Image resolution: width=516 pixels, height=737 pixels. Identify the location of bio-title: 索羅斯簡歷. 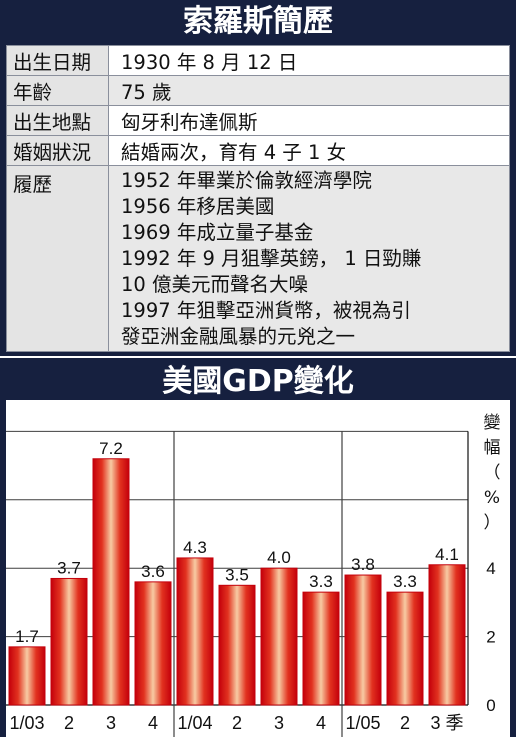
(258, 21).